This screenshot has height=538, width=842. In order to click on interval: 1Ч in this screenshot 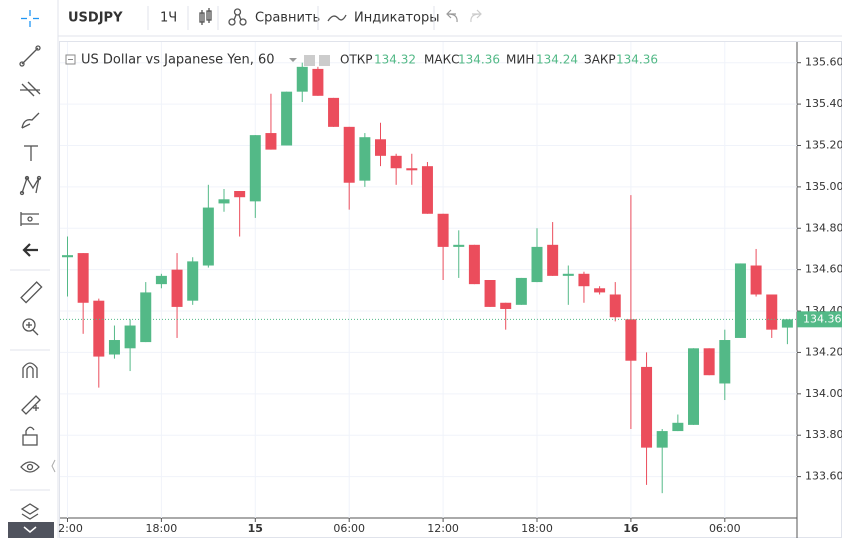, I will do `click(168, 18)`.